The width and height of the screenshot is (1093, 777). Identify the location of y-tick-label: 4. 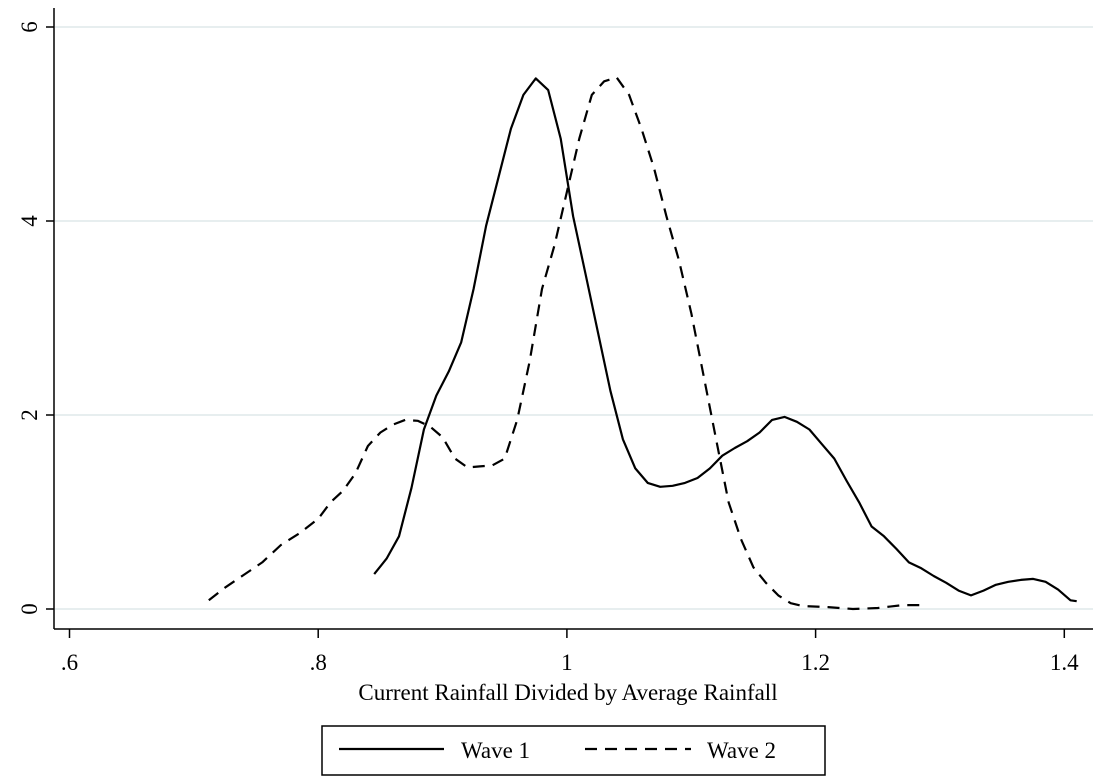
(29, 221).